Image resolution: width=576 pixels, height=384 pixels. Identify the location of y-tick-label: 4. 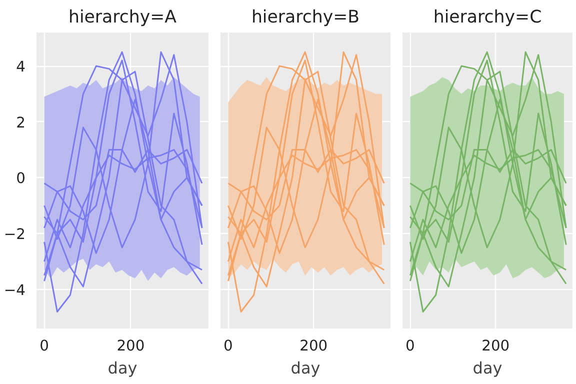
(21, 67).